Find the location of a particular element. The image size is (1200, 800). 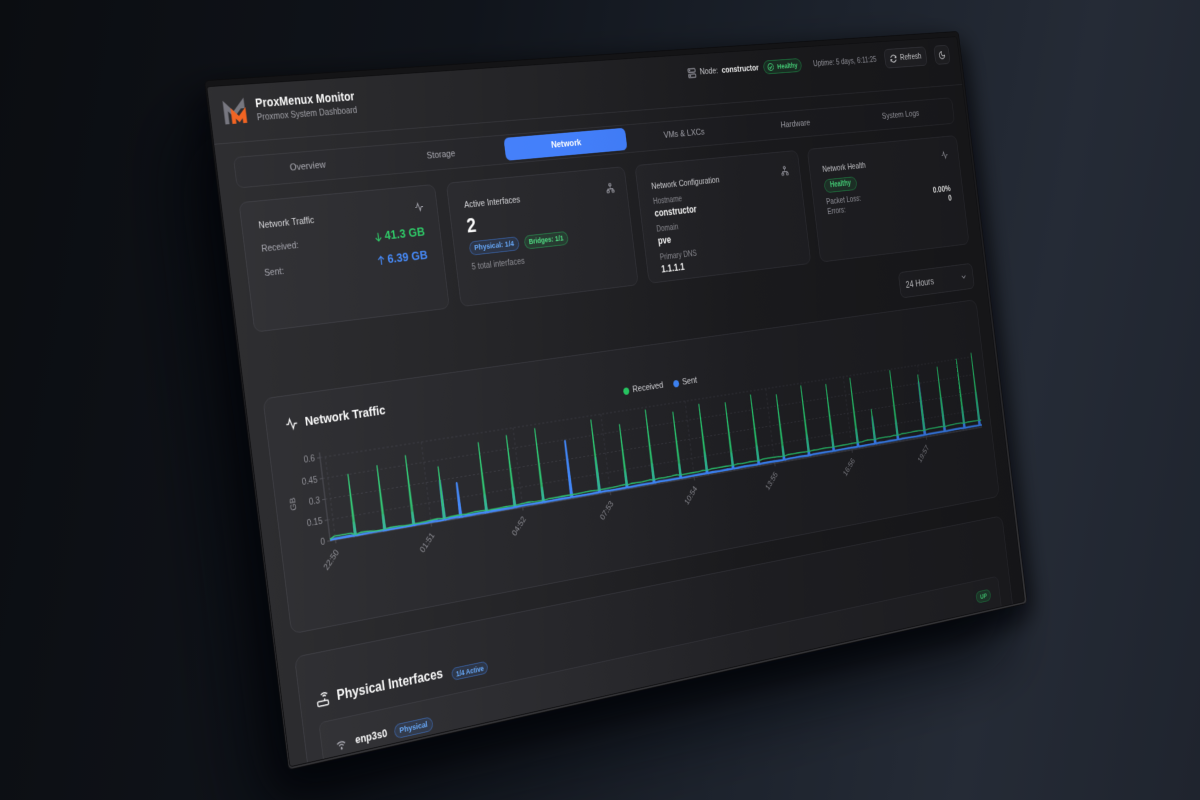

svg-text: GB is located at coordinates (293, 504).